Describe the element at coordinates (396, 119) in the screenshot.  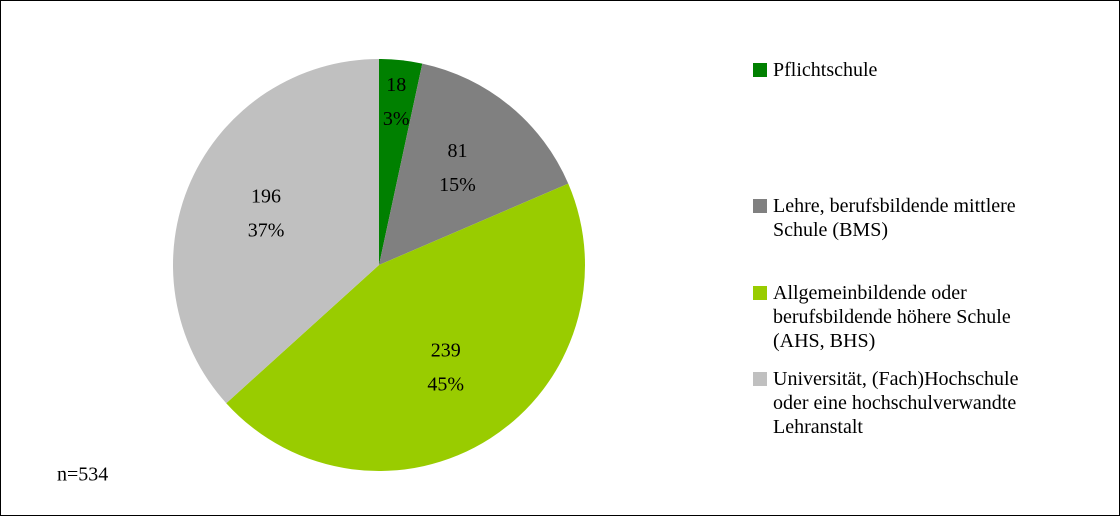
I see `percent-label: 3%` at that location.